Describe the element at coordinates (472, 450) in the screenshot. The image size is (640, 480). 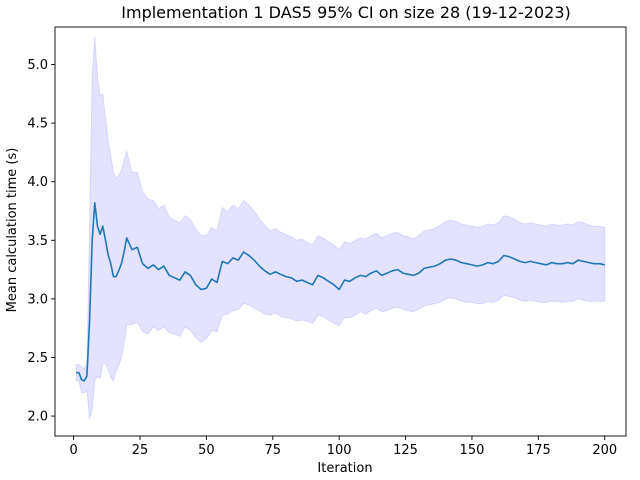
I see `x-tick-label: 150` at that location.